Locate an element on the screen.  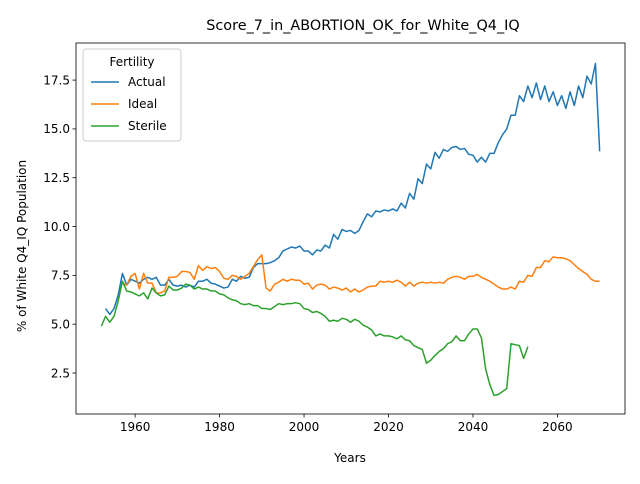
y-tick-label: 2.5 is located at coordinates (60, 373).